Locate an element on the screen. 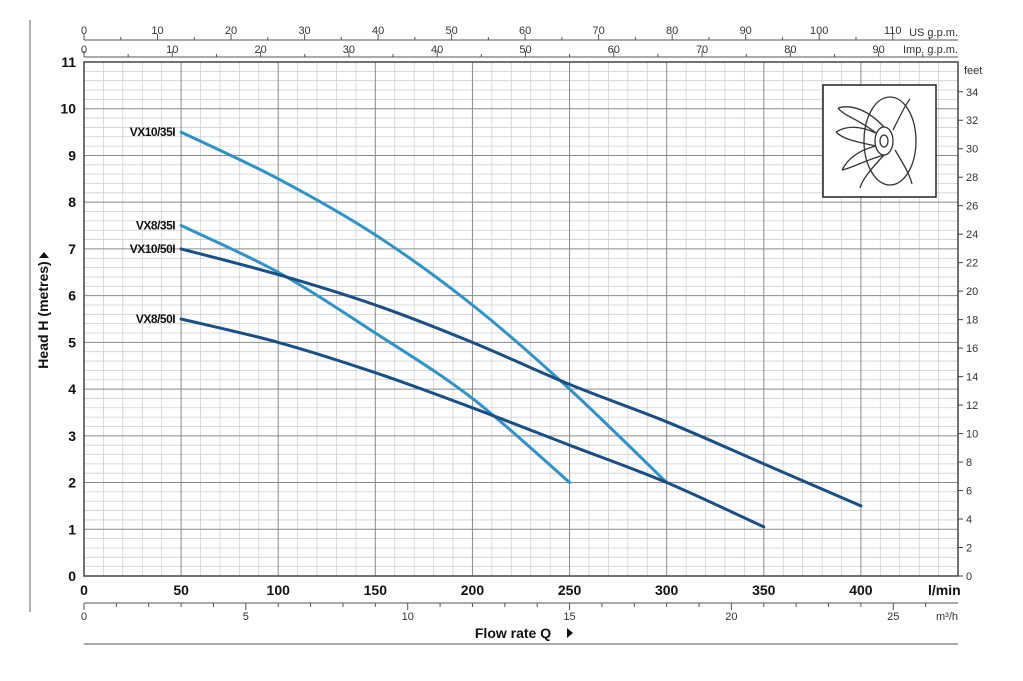 Image resolution: width=1023 pixels, height=681 pixels. us-gpm-tick-label: 60 is located at coordinates (525, 31).